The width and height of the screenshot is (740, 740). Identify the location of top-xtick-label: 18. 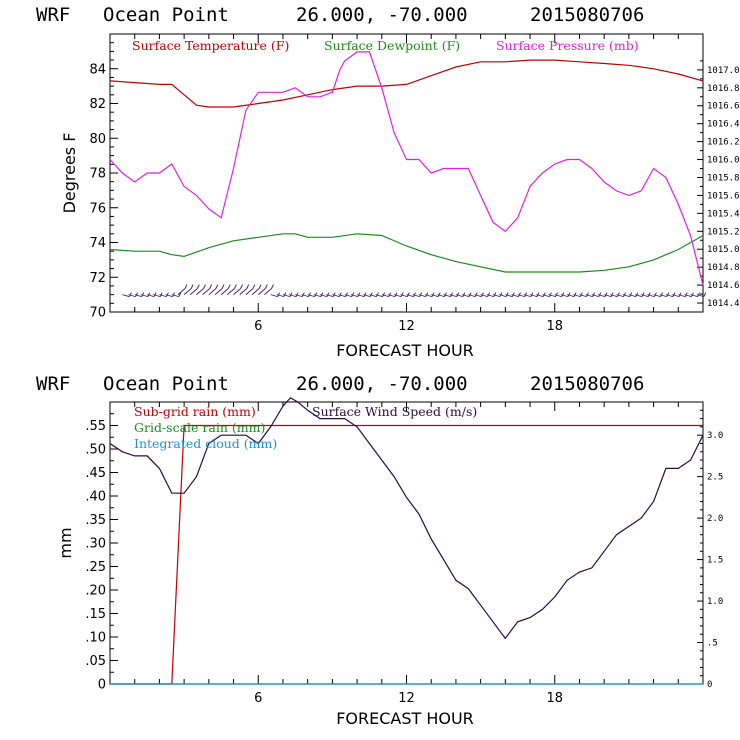
(554, 326).